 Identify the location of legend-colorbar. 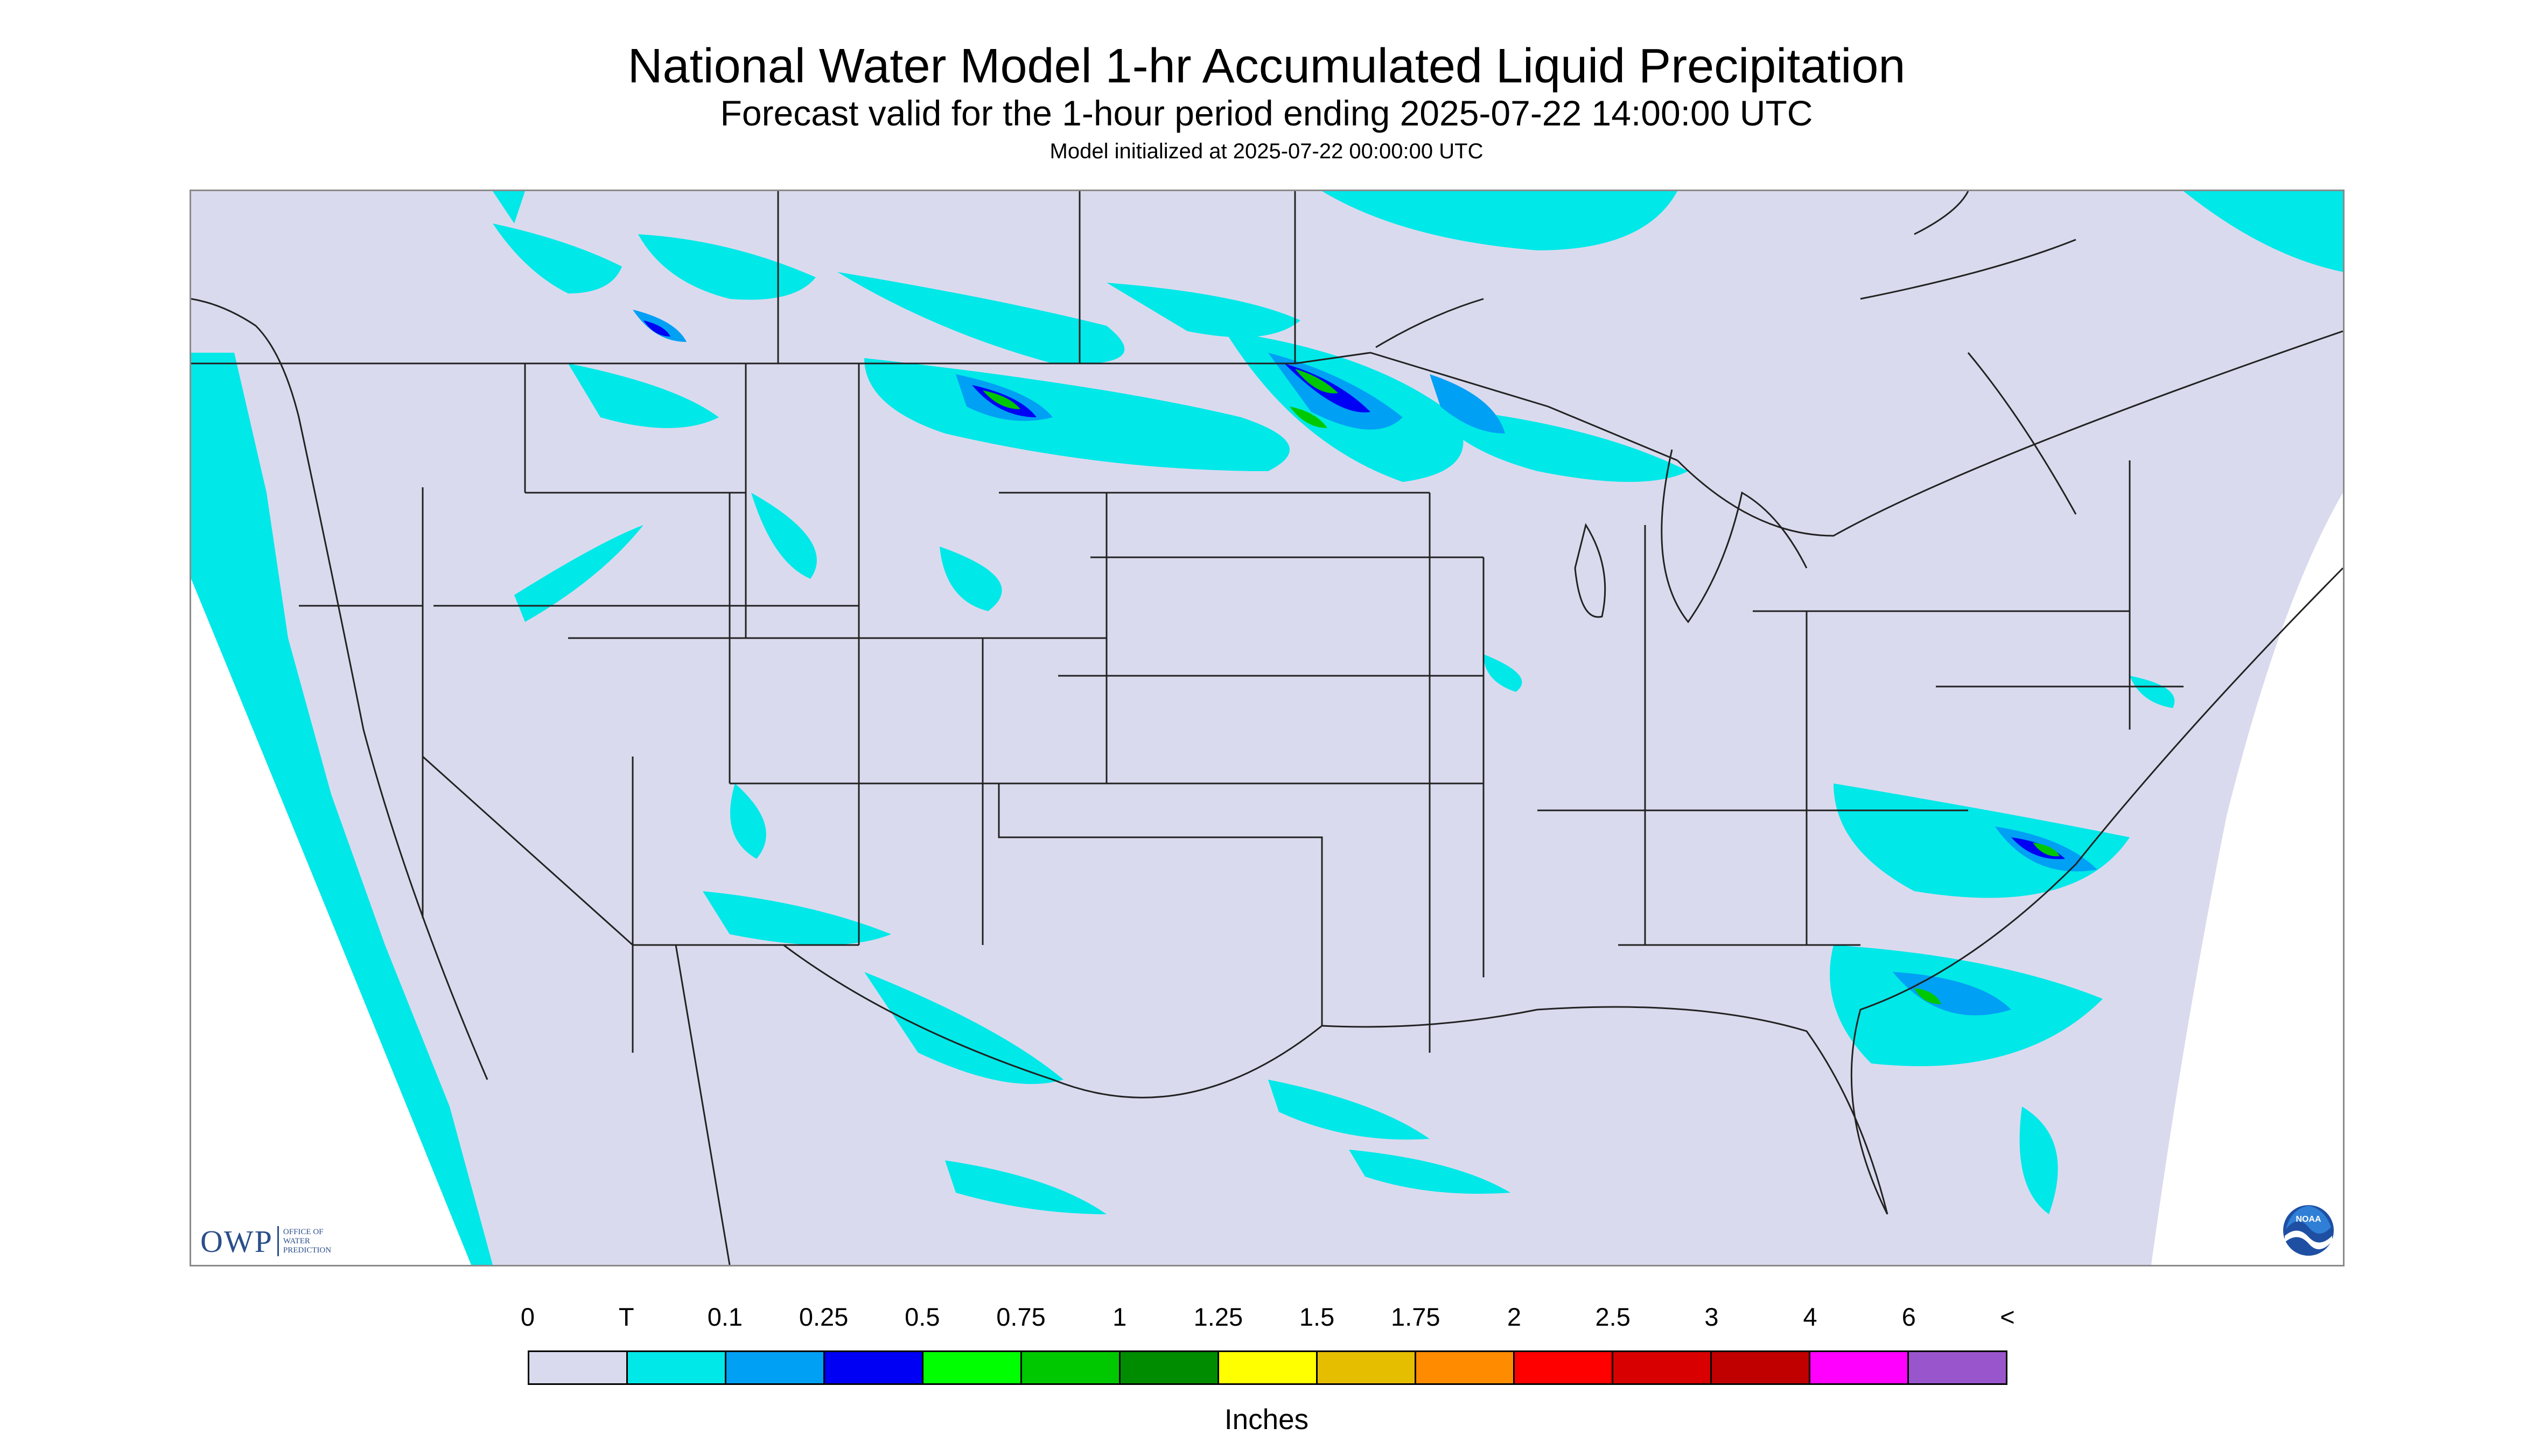
(1267, 1367).